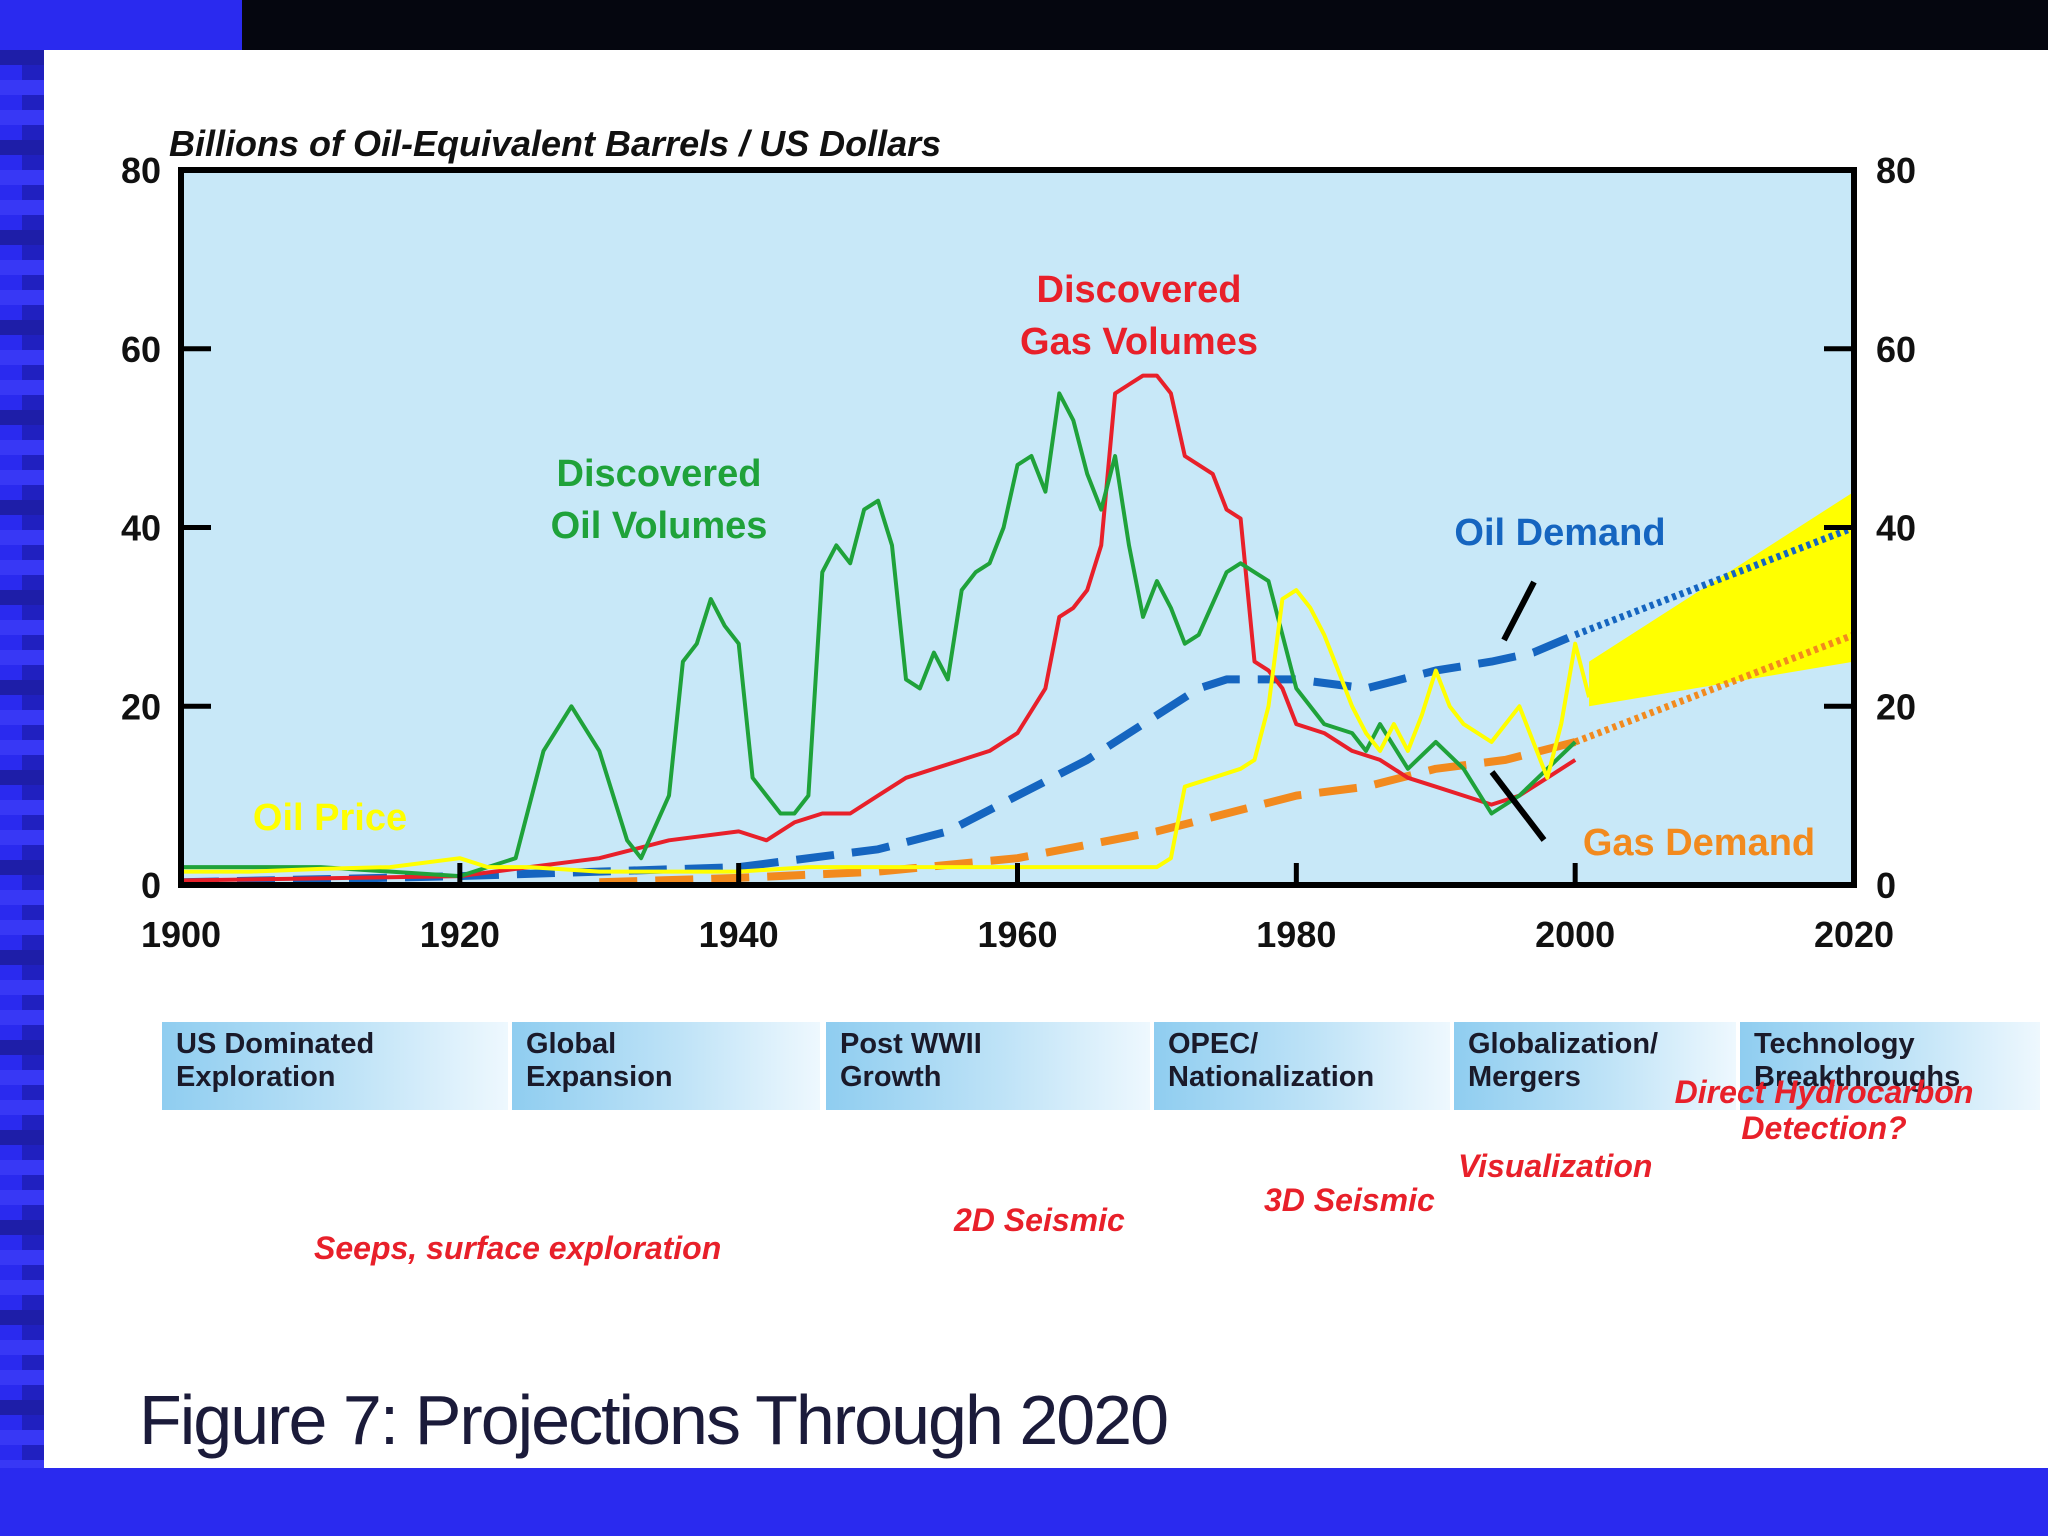  Describe the element at coordinates (1896, 528) in the screenshot. I see `y-tick-label-right: 40` at that location.